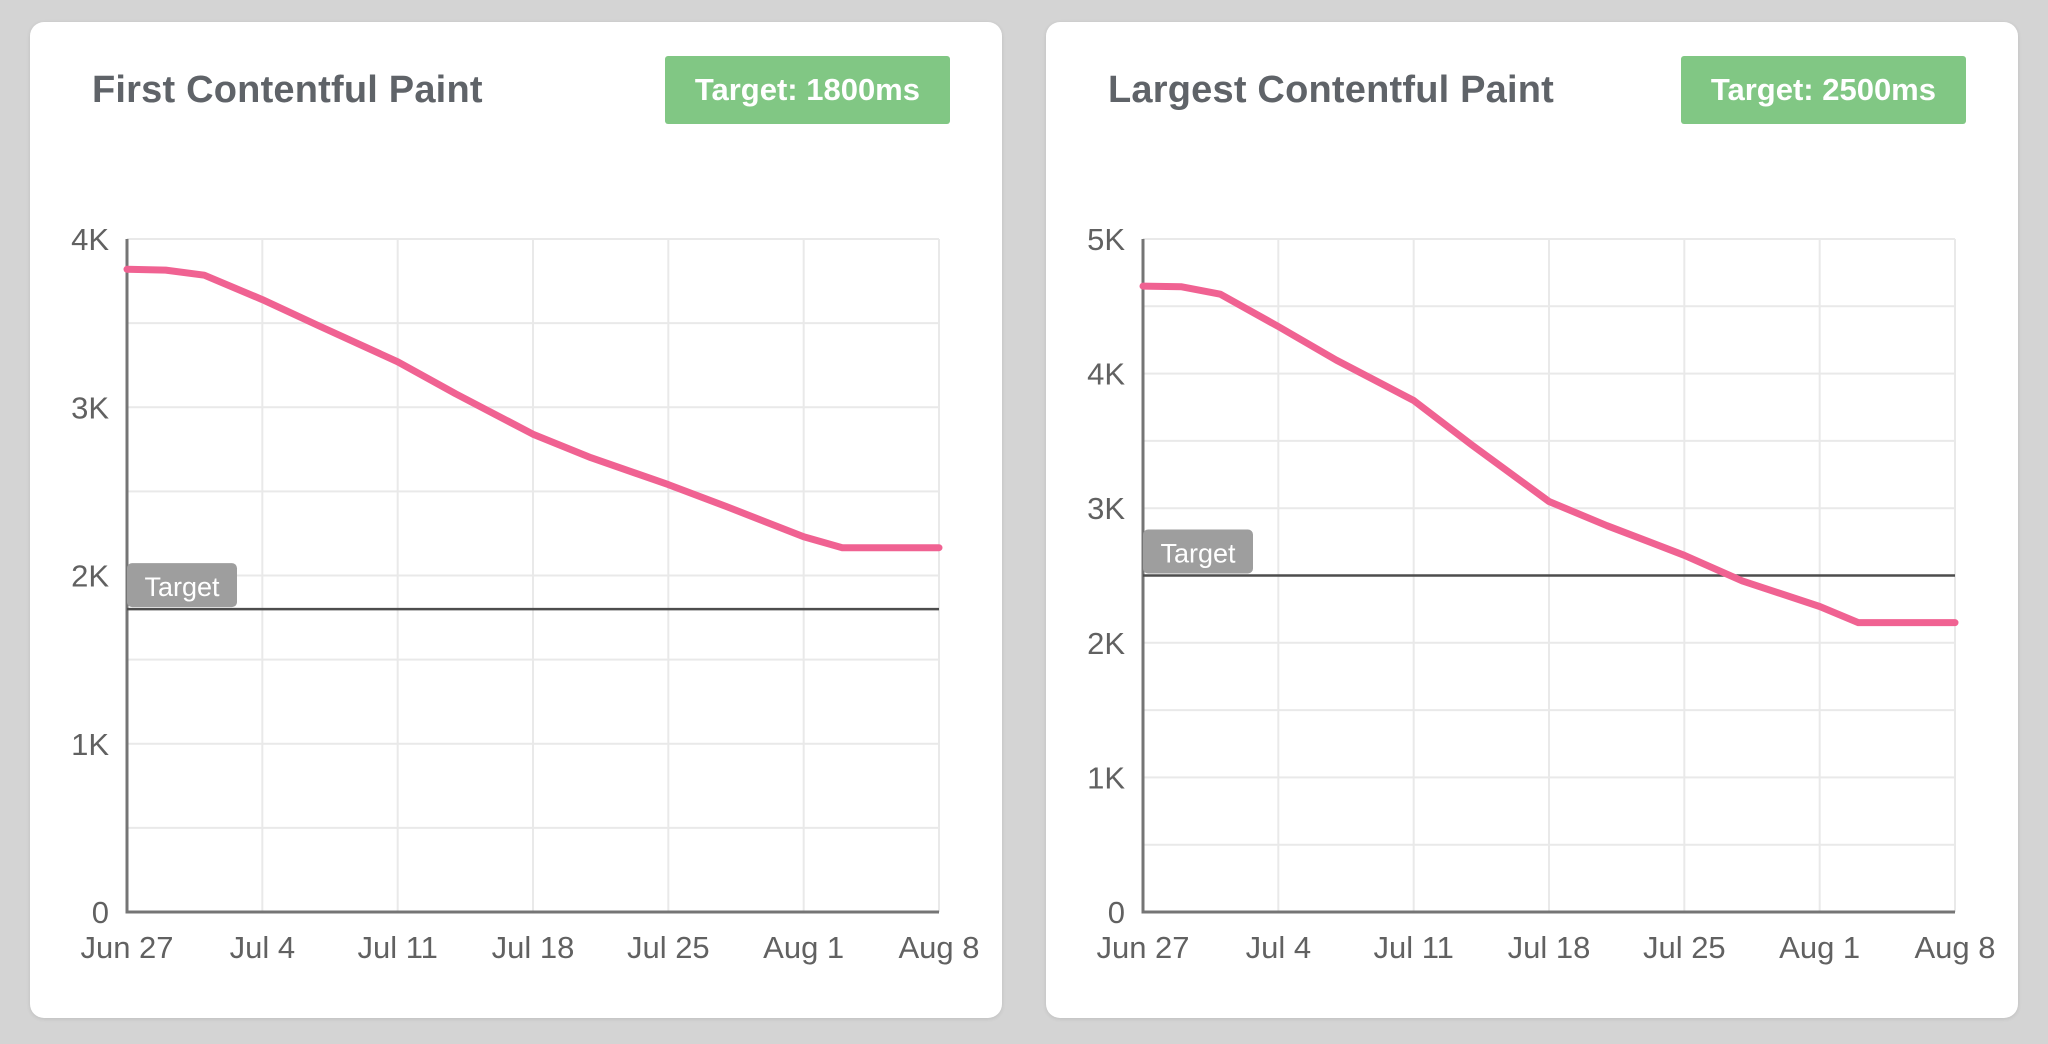  What do you see at coordinates (287, 89) in the screenshot?
I see `fcp-title: First Contentful Paint` at bounding box center [287, 89].